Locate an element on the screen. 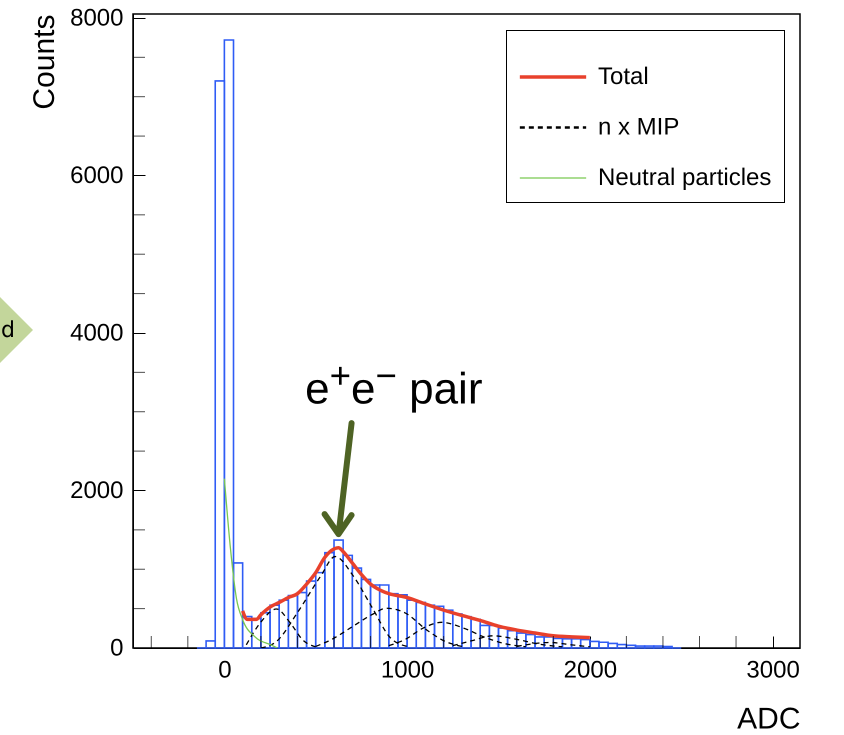  y-tick-label: 2000 is located at coordinates (97, 490).